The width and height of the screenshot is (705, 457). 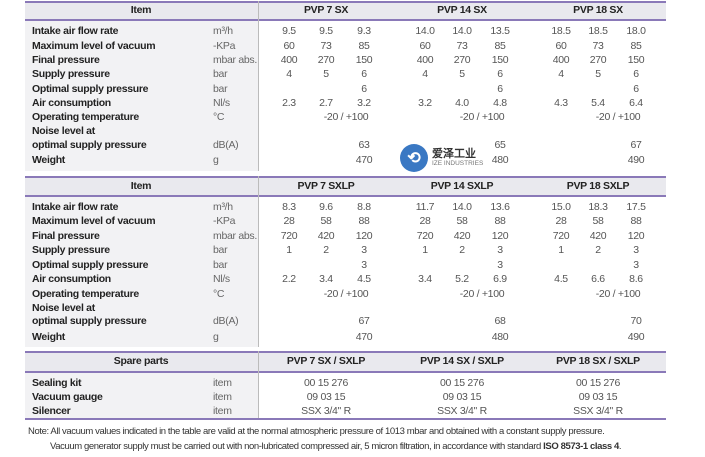 What do you see at coordinates (71, 103) in the screenshot?
I see `row-label: Air consumption` at bounding box center [71, 103].